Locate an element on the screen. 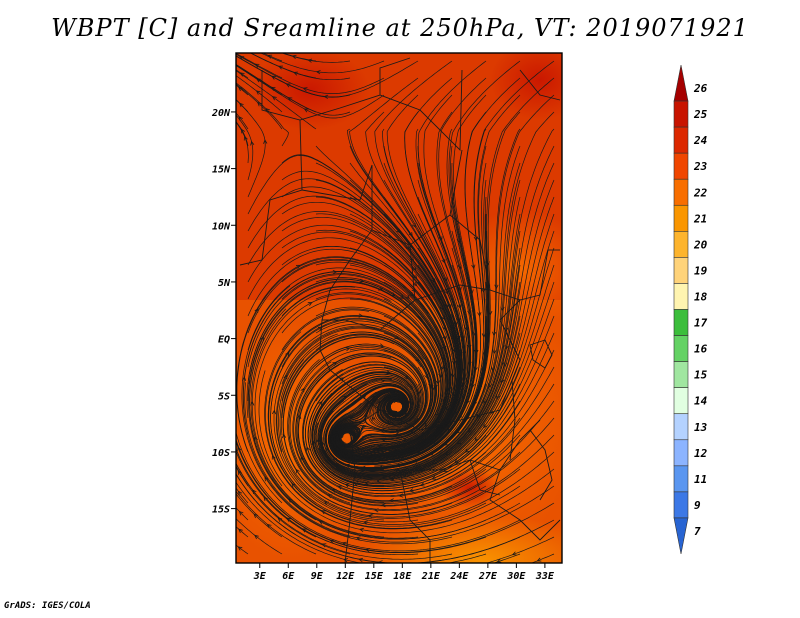  colorbar-bottom-arrow is located at coordinates (681, 536).